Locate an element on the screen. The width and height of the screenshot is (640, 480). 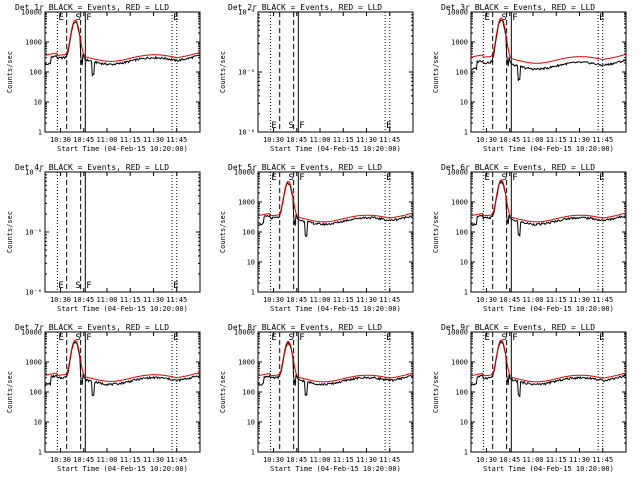
panel-title: Det 3r BLACK = Events, RED = LLD is located at coordinates (518, 7).